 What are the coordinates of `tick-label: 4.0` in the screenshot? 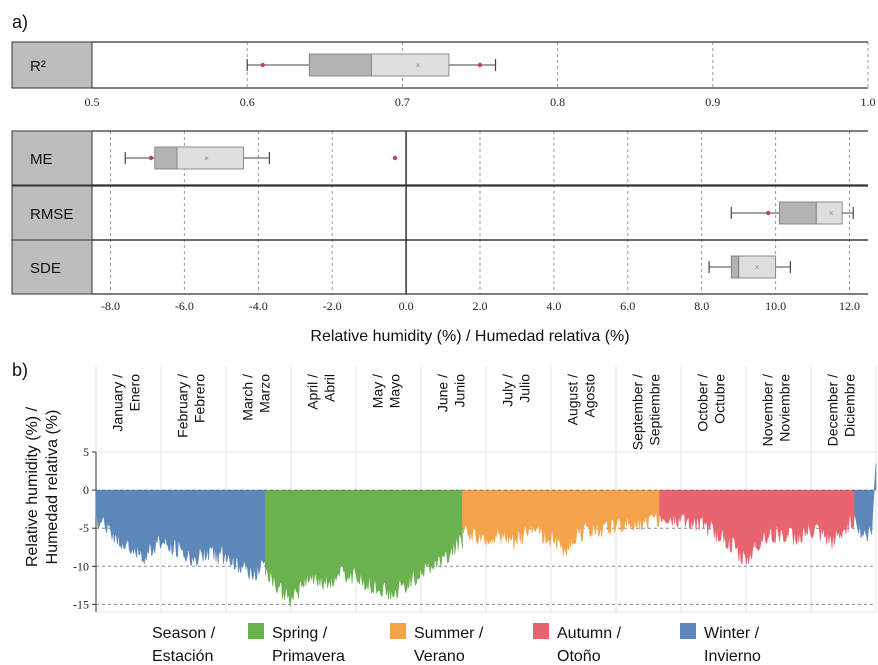 It's located at (553, 306).